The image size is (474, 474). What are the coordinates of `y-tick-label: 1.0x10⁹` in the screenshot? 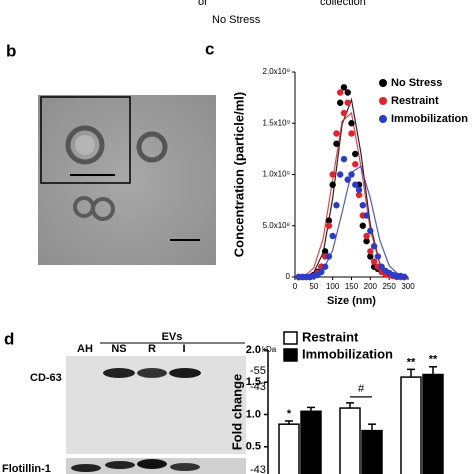 It's located at (276, 174).